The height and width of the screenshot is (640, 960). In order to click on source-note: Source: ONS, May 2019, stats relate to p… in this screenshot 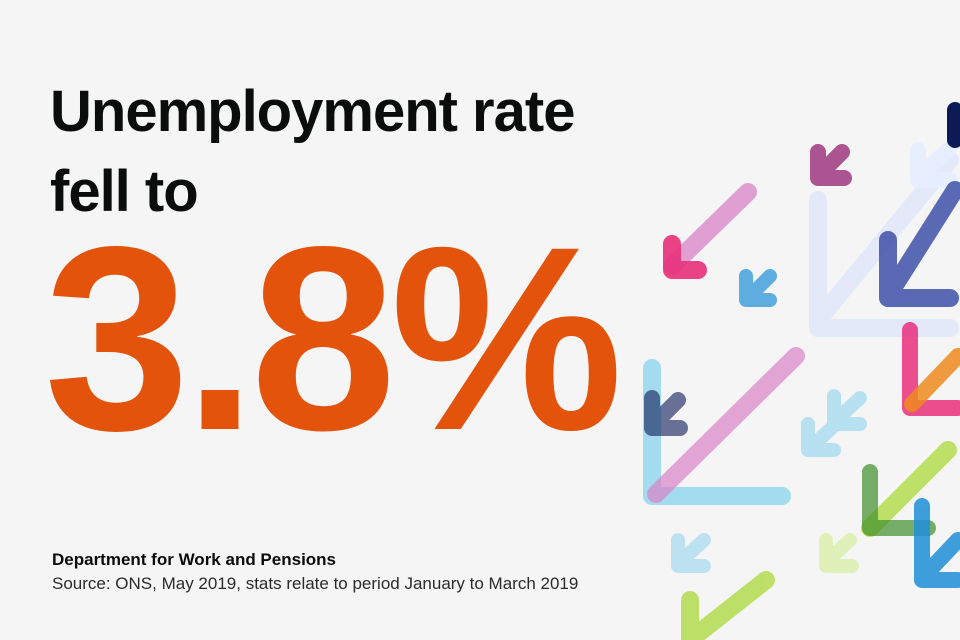, I will do `click(315, 583)`.